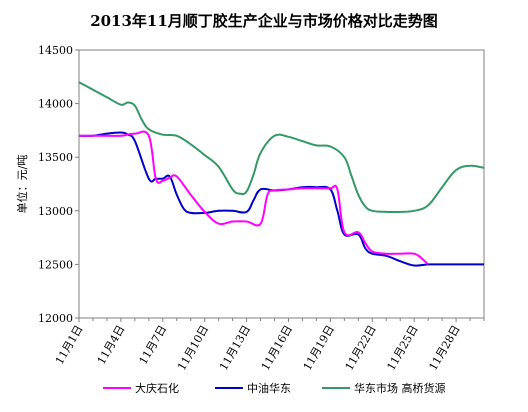  Describe the element at coordinates (277, 348) in the screenshot. I see `x-tick-label: 11月16日` at that location.